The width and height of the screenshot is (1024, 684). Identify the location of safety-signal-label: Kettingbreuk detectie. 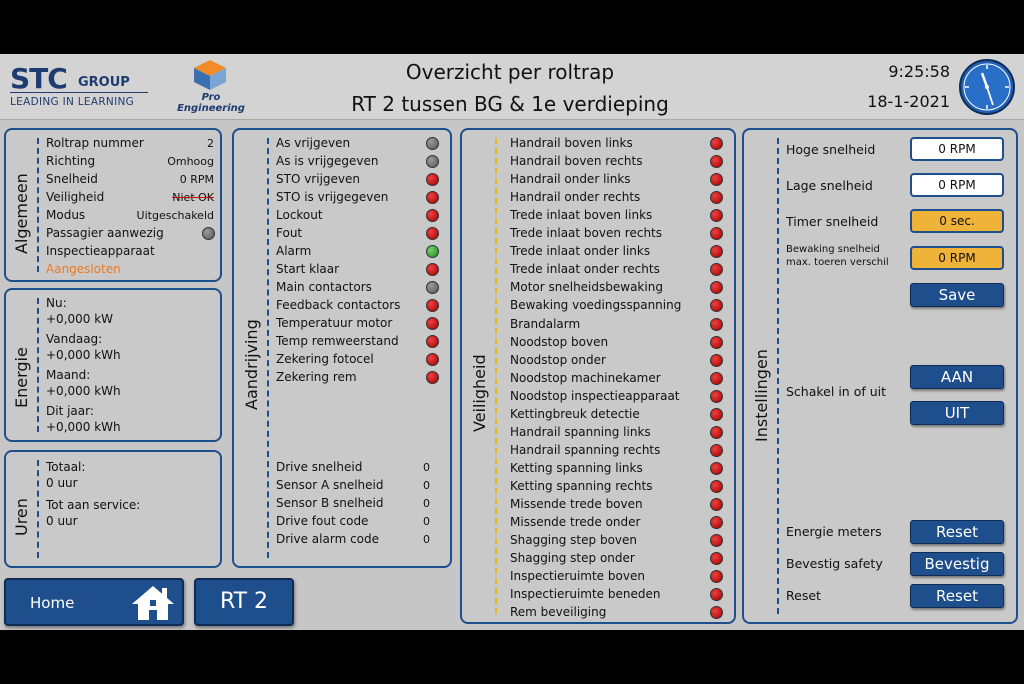
(575, 413).